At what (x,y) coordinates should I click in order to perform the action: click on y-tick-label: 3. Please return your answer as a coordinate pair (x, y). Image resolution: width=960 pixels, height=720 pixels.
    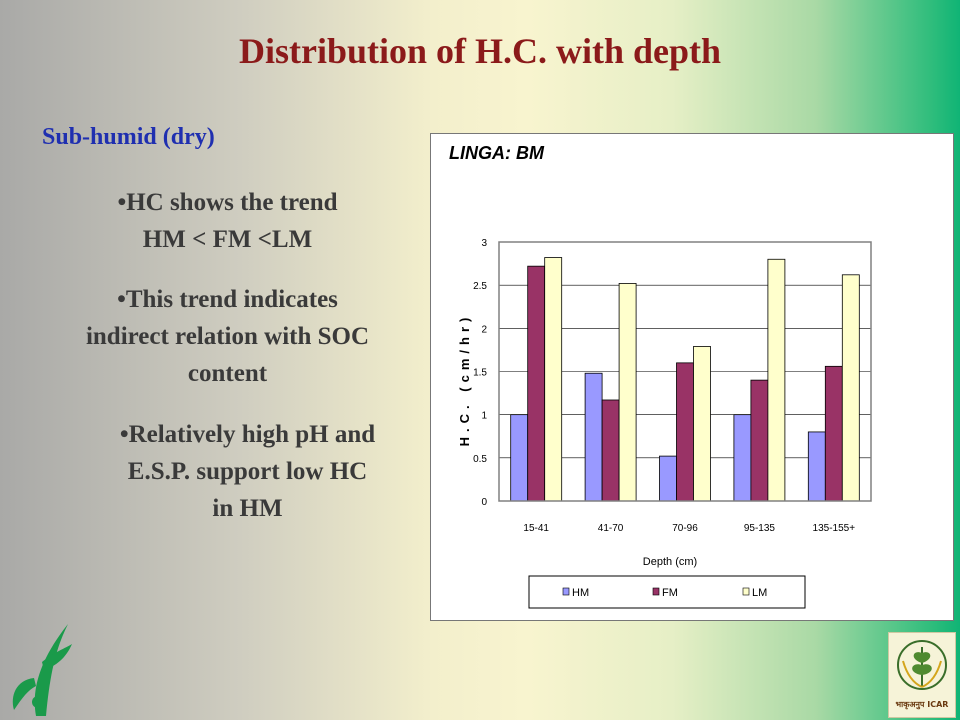
    Looking at the image, I should click on (484, 243).